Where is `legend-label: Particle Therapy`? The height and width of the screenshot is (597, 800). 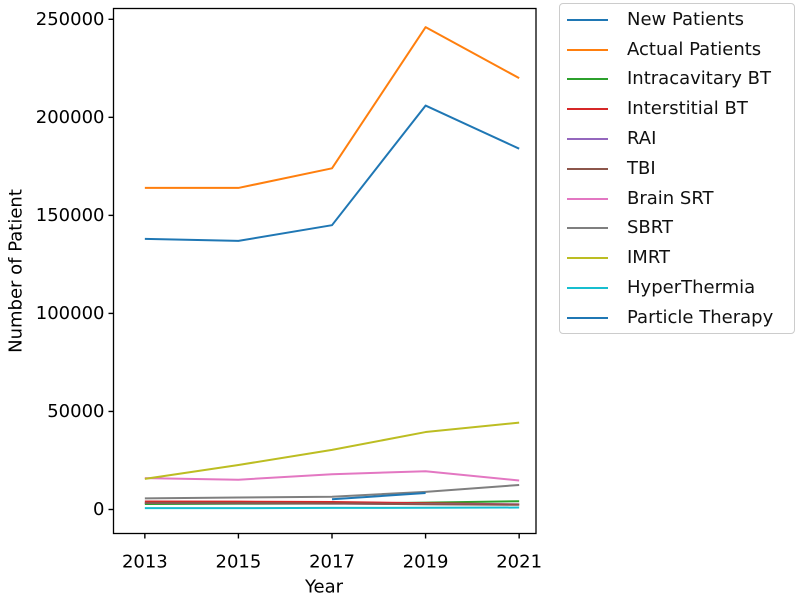 legend-label: Particle Therapy is located at coordinates (700, 317).